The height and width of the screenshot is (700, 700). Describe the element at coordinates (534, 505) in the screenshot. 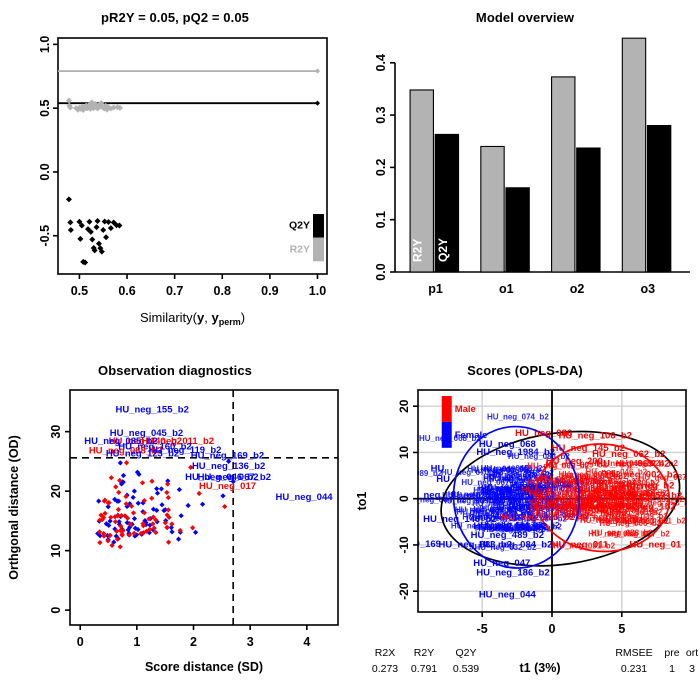

I see `score-point-label-Female: HU_neg_030_b2` at that location.